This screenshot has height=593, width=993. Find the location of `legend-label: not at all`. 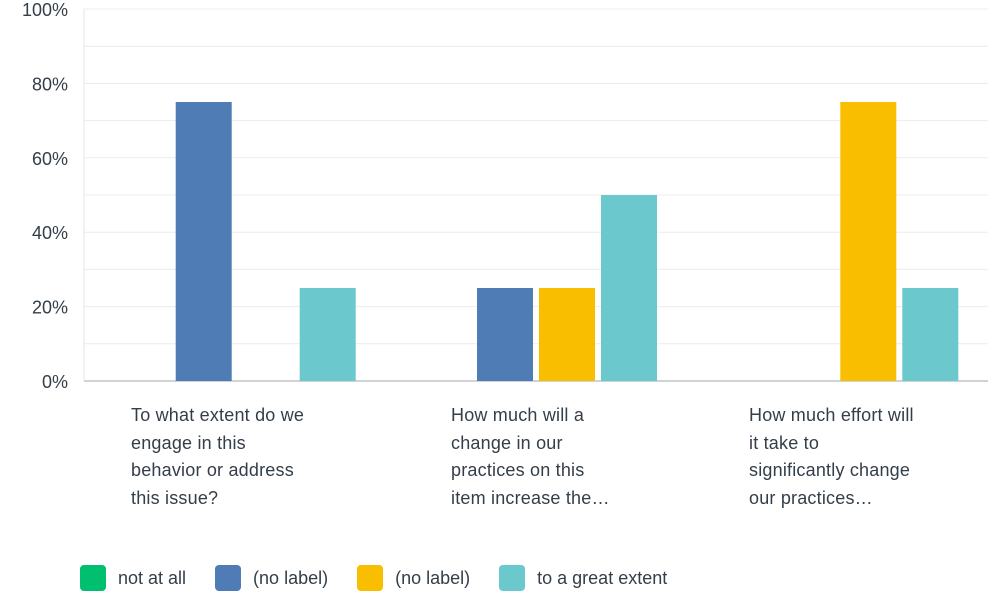

legend-label: not at all is located at coordinates (152, 577).